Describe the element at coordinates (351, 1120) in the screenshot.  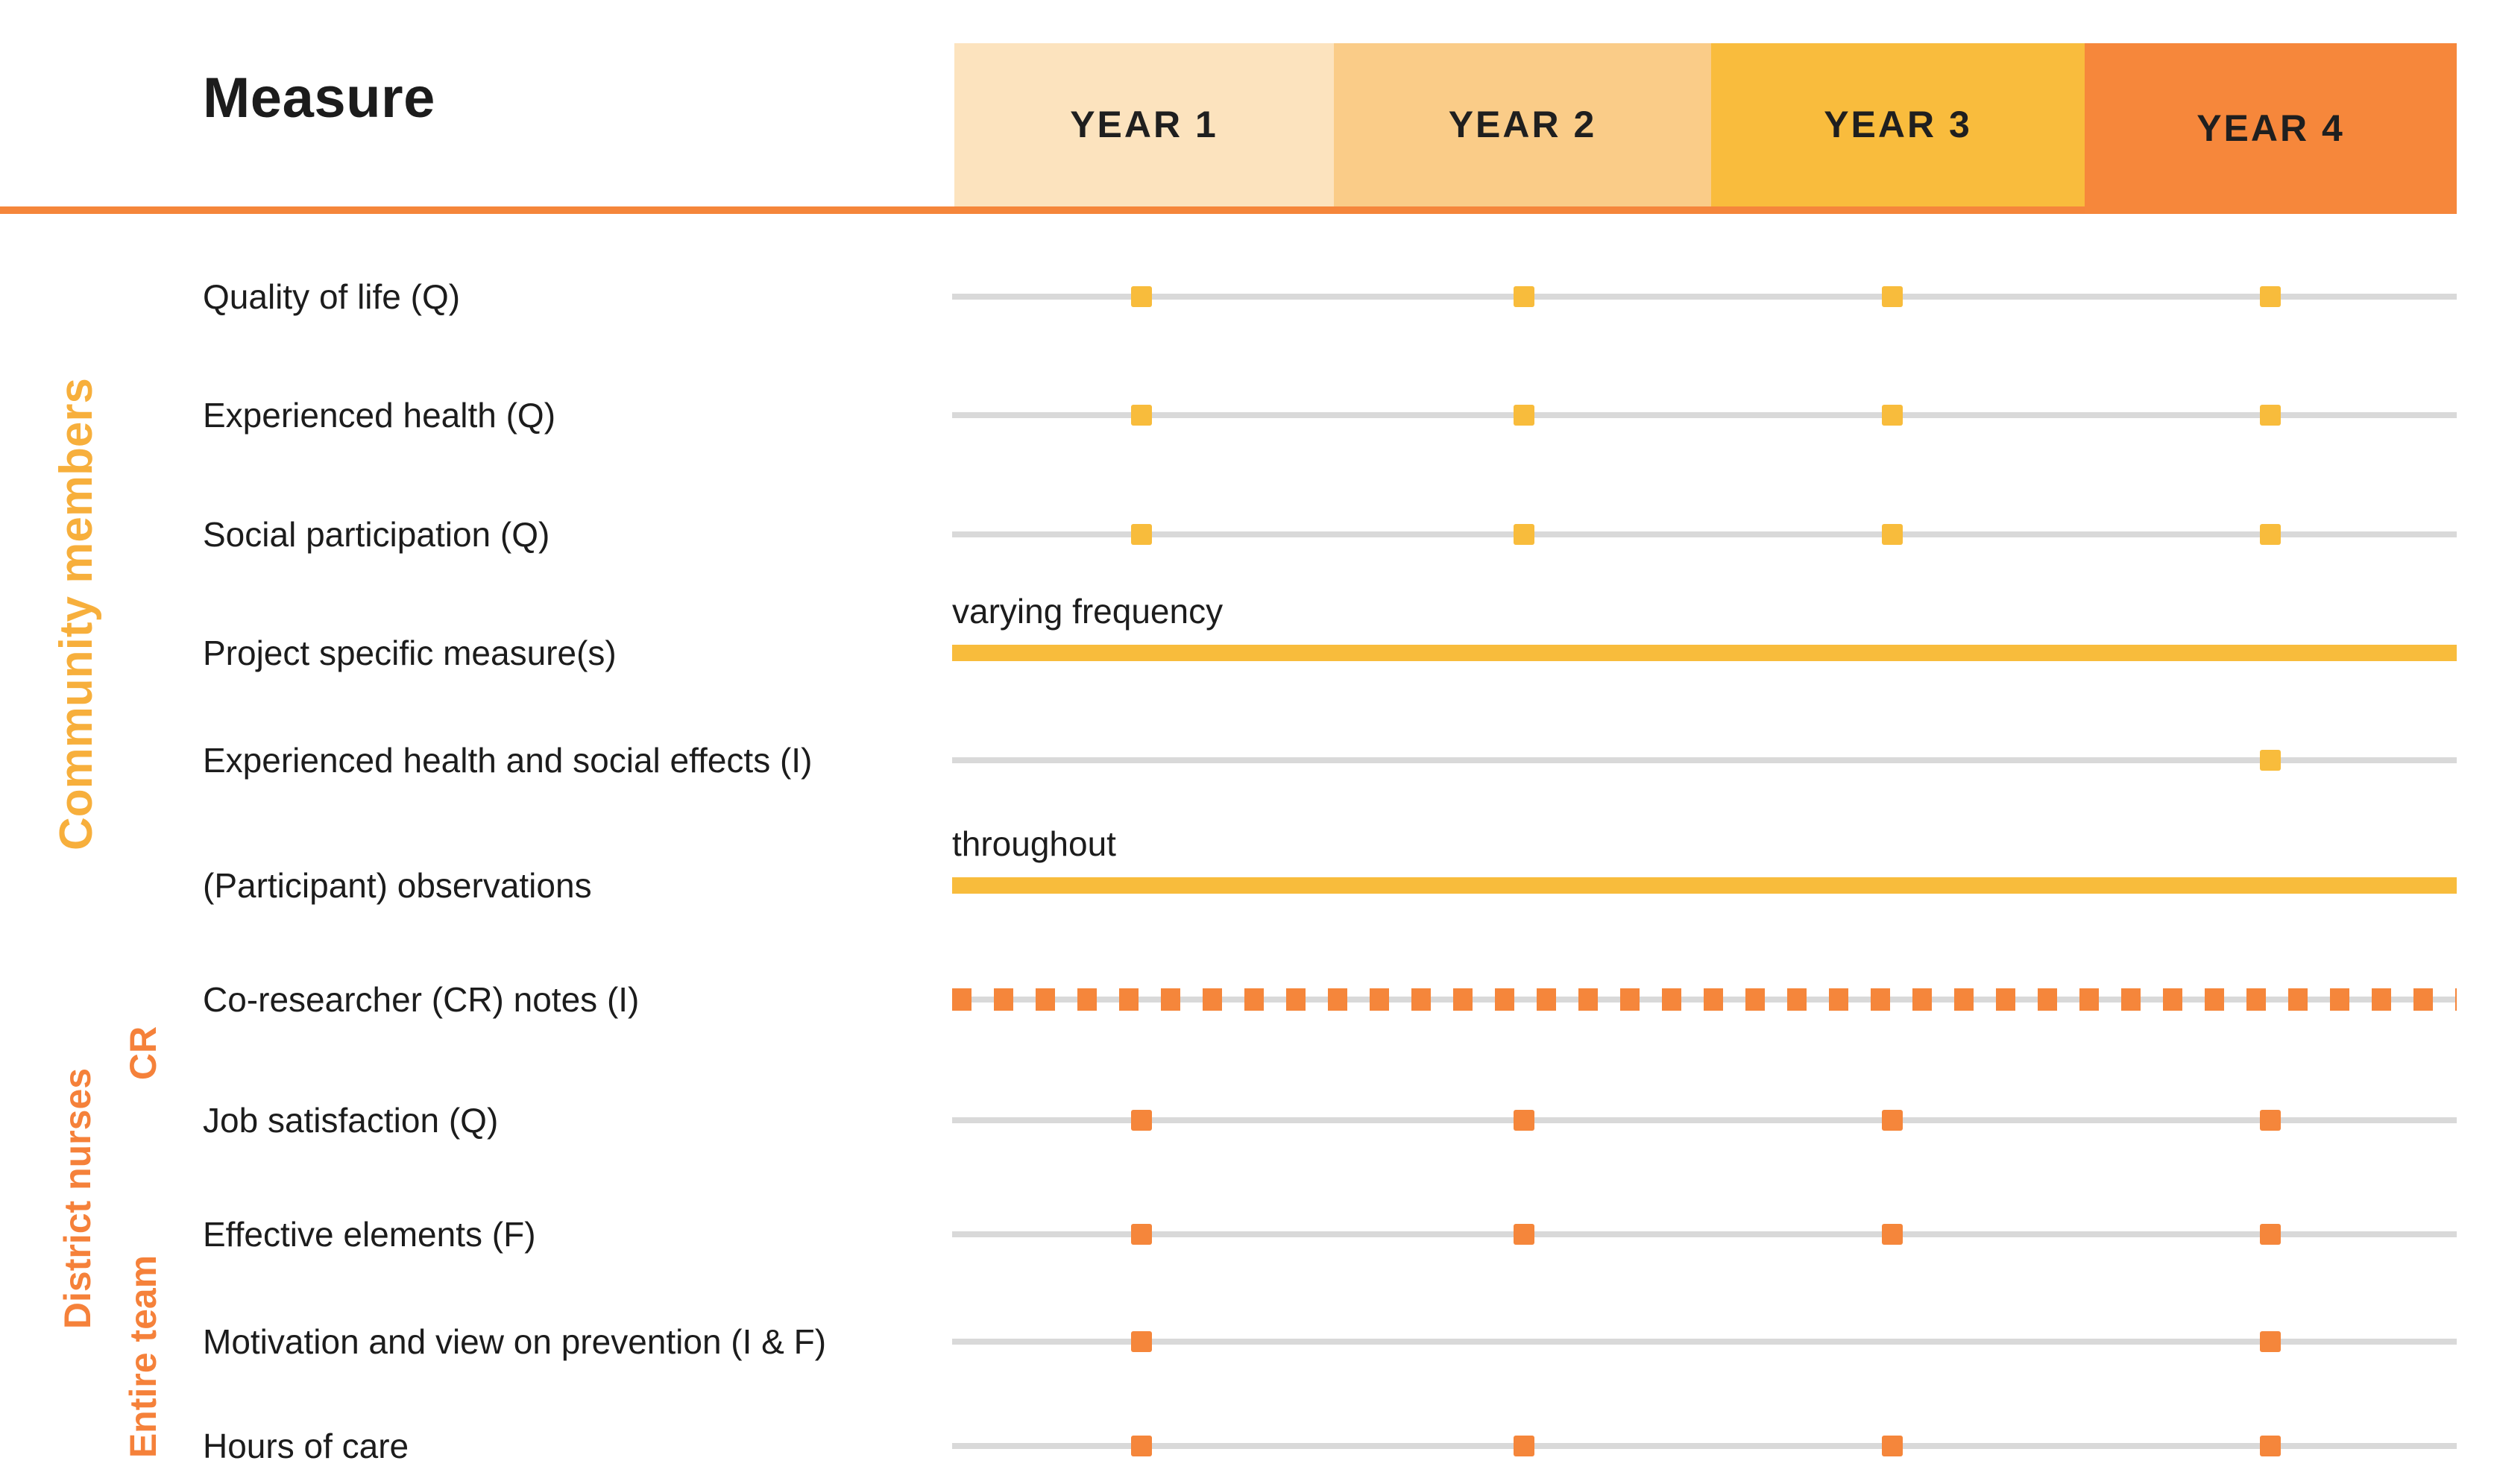
I see `row-label: Job satisfaction (Q)` at that location.